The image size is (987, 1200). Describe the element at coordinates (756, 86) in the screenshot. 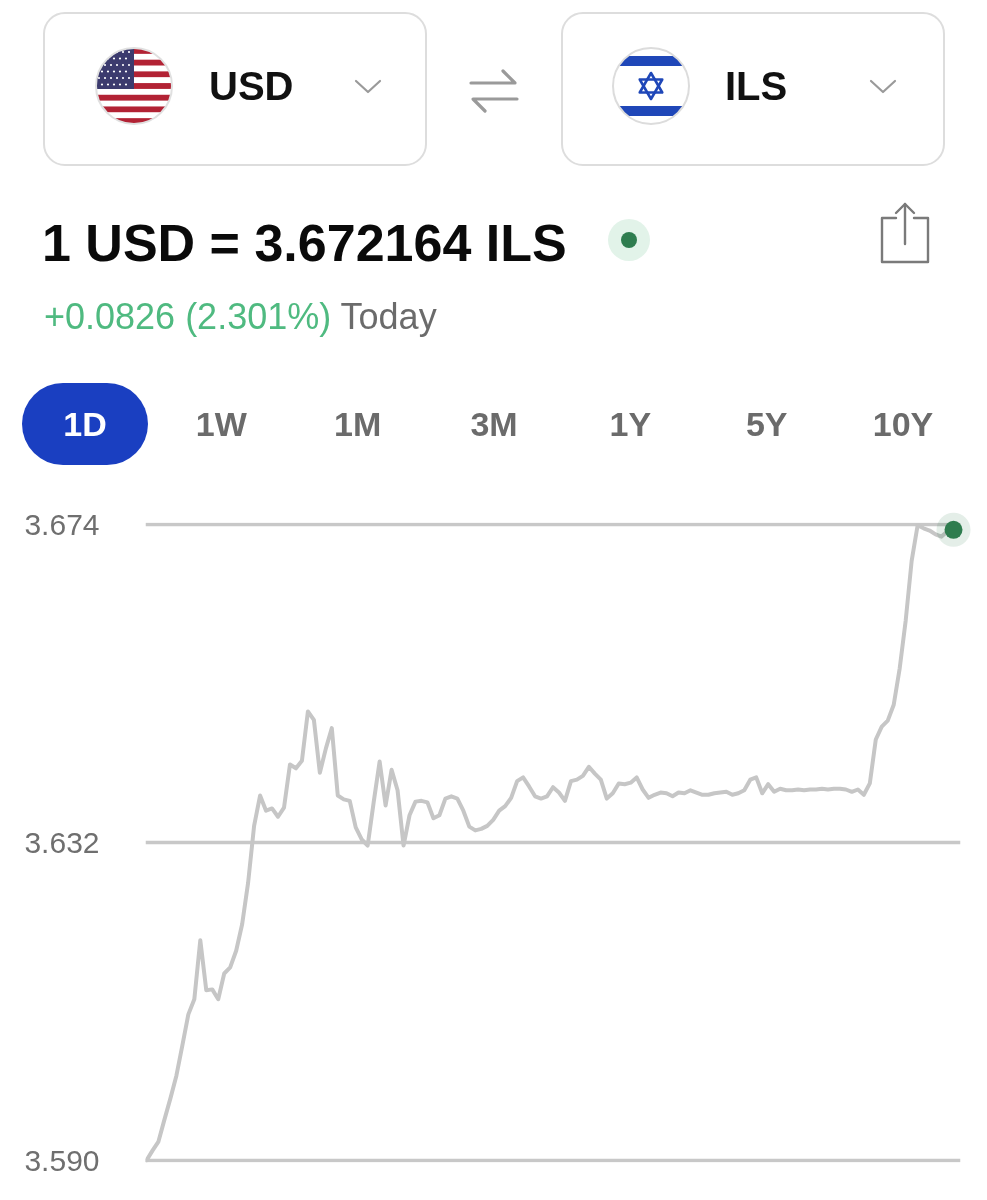

I see `text: ILS` at that location.